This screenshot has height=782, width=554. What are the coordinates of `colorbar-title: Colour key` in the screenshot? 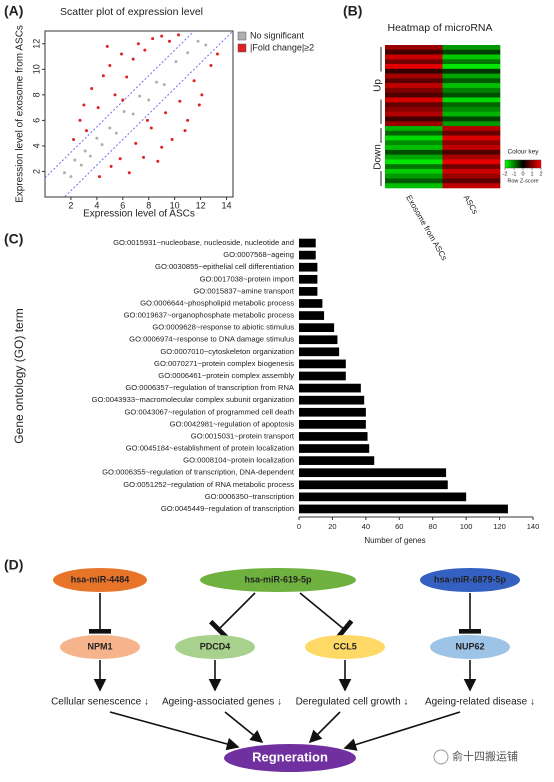 It's located at (523, 152).